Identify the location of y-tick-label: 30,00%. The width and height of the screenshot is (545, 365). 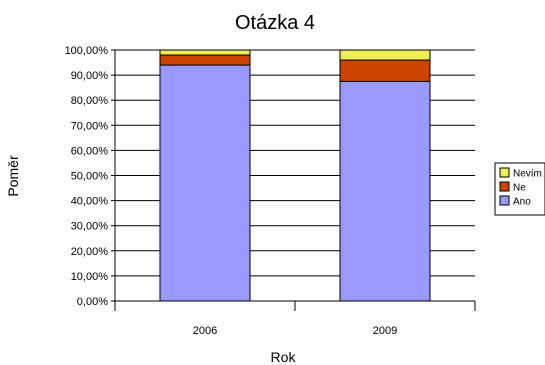
(90, 227).